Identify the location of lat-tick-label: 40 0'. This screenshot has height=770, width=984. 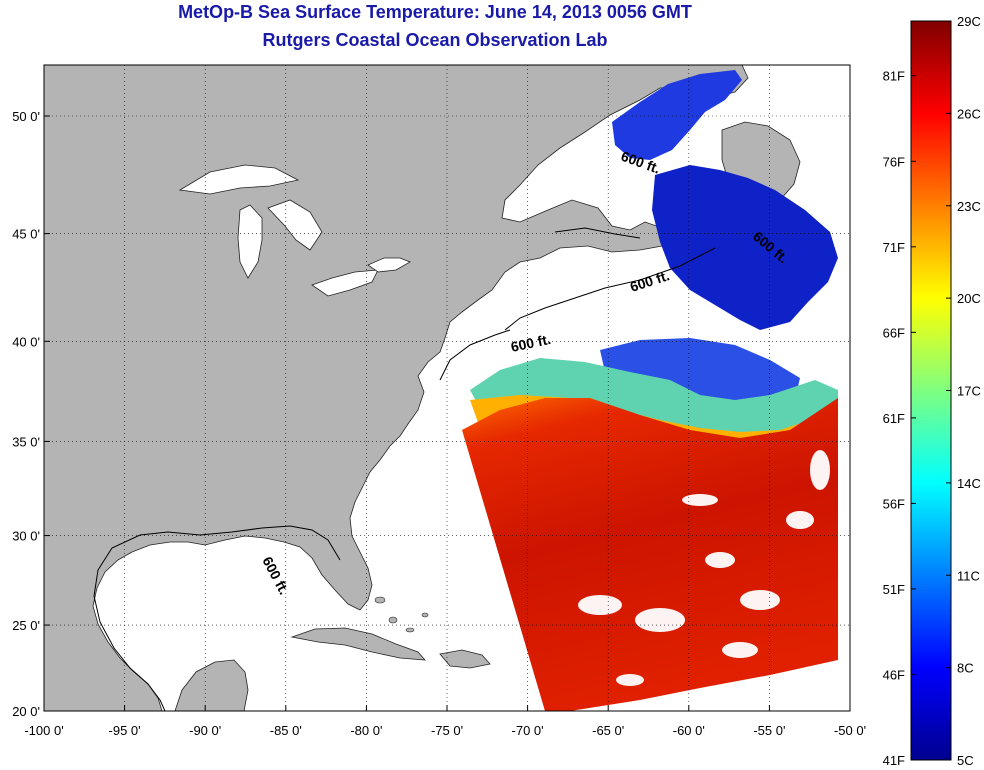
(26, 341).